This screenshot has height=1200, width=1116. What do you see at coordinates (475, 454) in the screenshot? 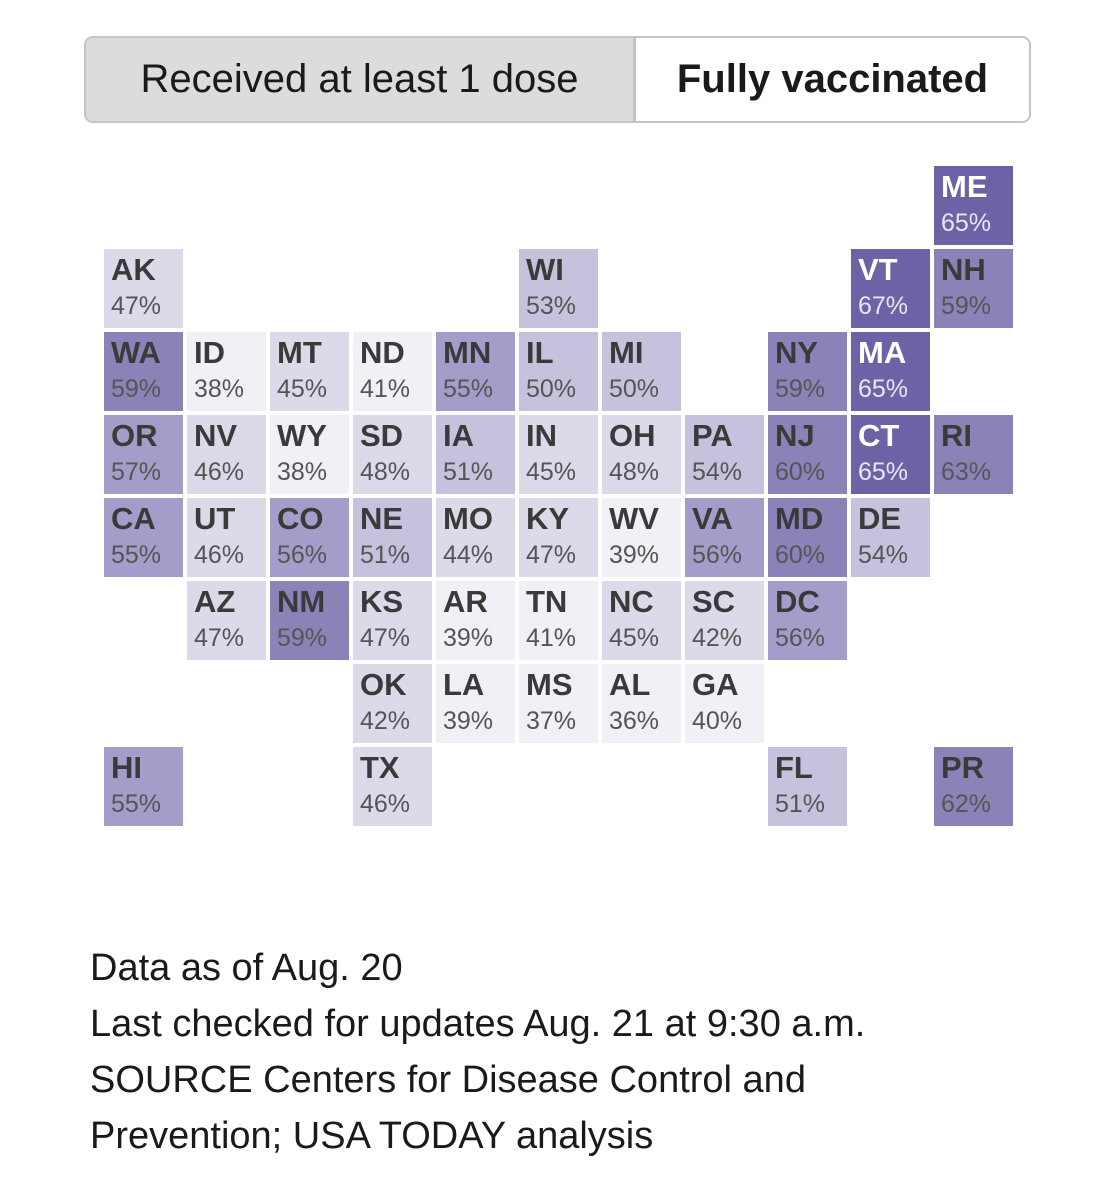
I see `state-tile-ia: IA 51%` at bounding box center [475, 454].